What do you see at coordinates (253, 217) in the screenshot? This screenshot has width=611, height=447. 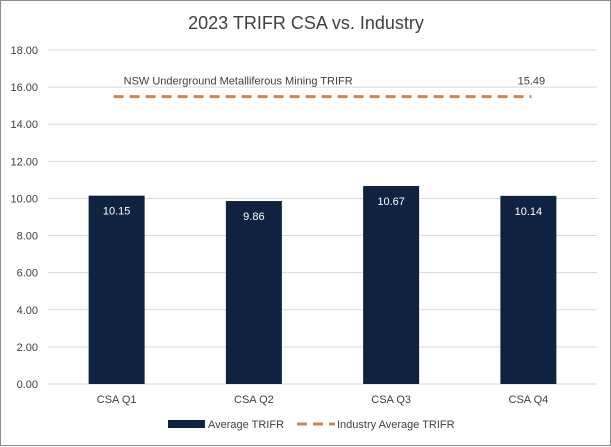 I see `bar-data-label: 9.86` at bounding box center [253, 217].